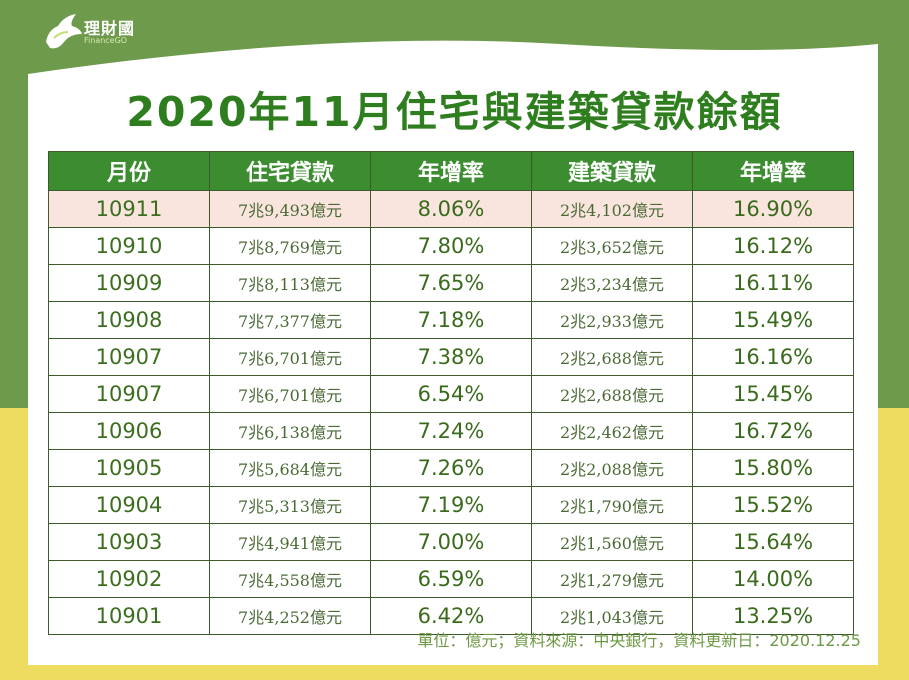 This screenshot has height=680, width=909. Describe the element at coordinates (773, 505) in the screenshot. I see `cell-construction-growth: 15.52%` at that location.